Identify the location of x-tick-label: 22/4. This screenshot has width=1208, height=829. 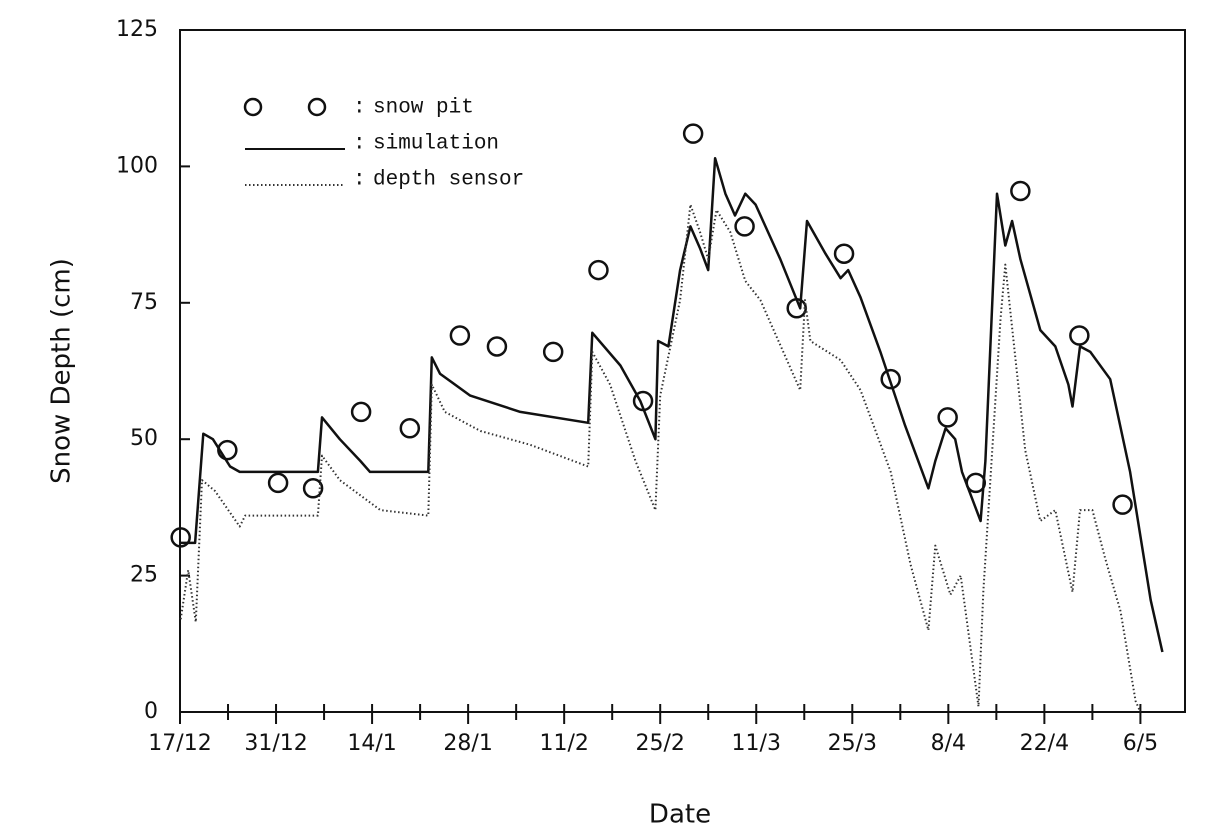
(1044, 743).